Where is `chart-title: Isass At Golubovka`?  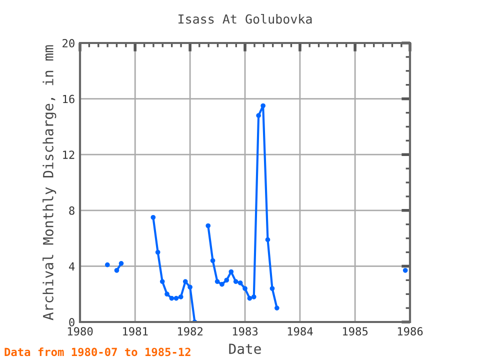
chart-title: Isass At Golubovka is located at coordinates (245, 19).